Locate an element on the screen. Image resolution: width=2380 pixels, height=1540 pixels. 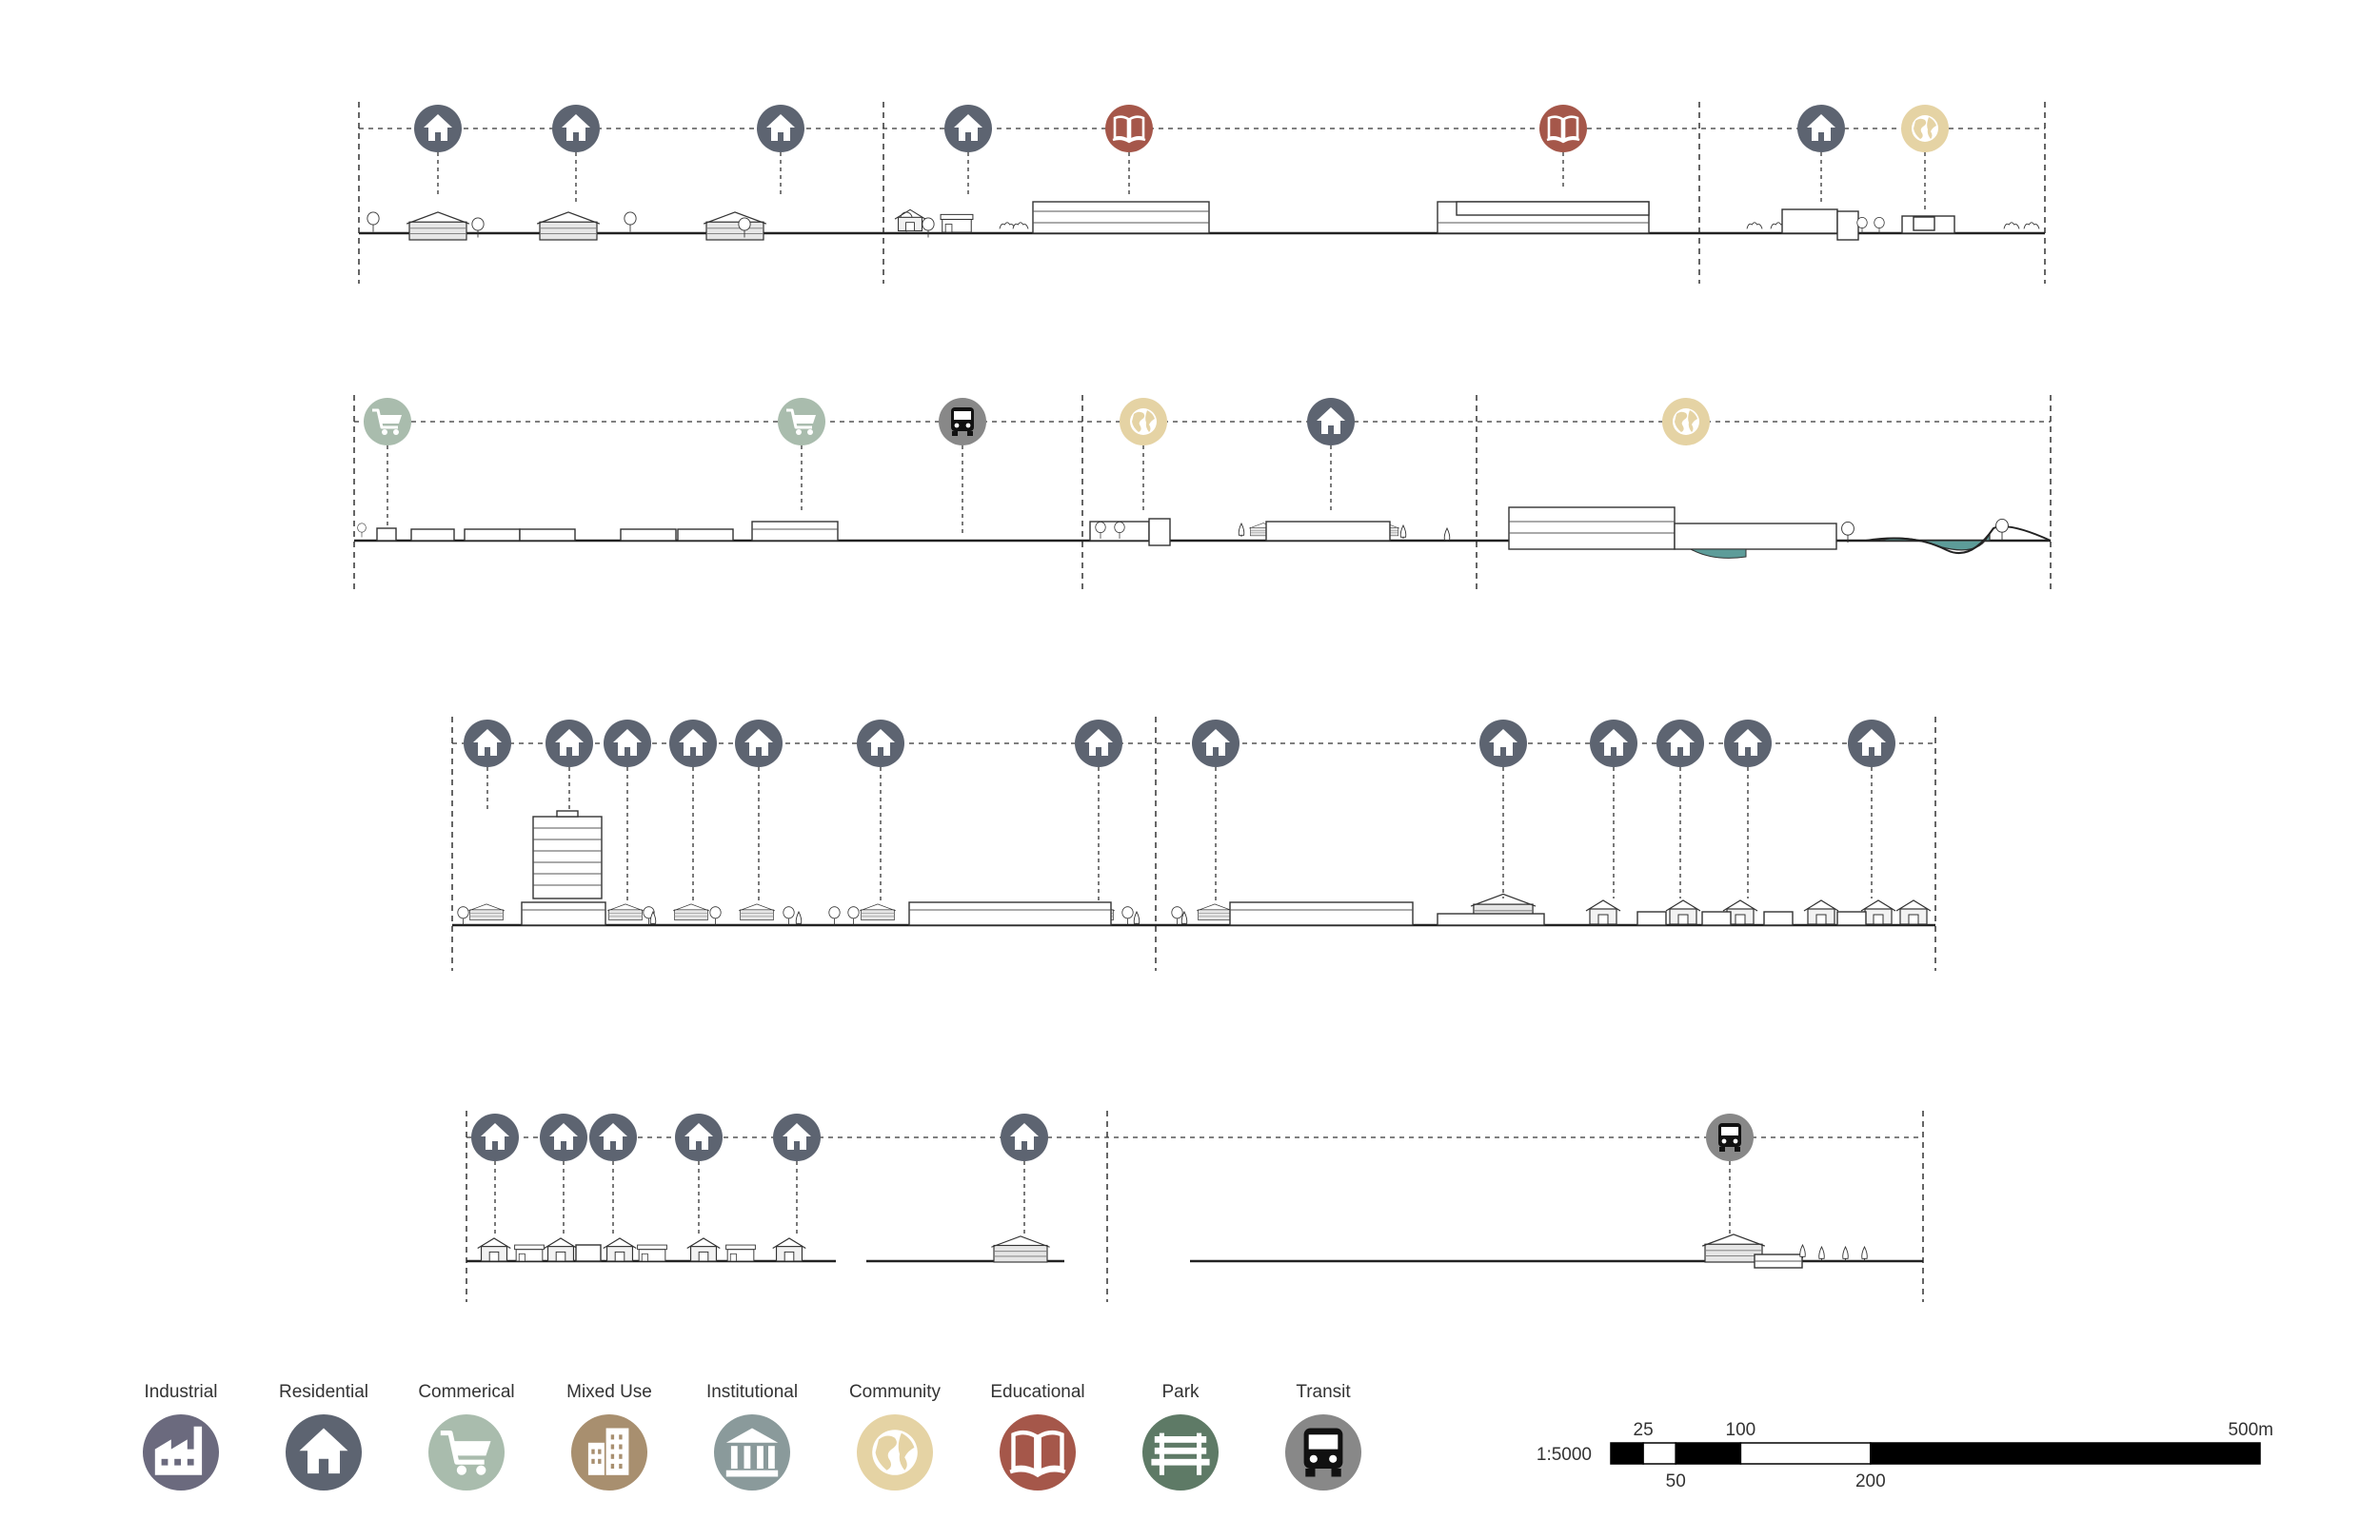
legend-item-educational: Educational is located at coordinates (1037, 1436).